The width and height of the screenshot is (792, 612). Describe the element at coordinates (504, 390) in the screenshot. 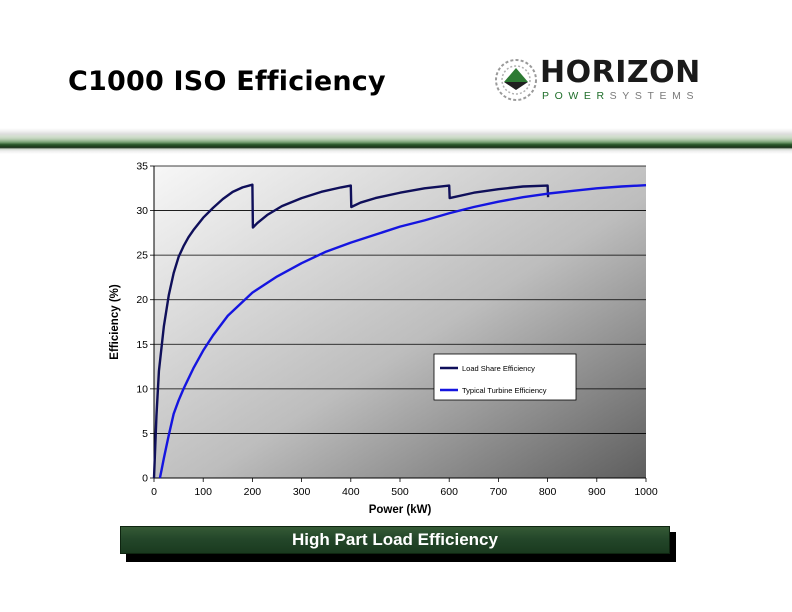

I see `legend-label: Typical Turbine Efficiency` at that location.